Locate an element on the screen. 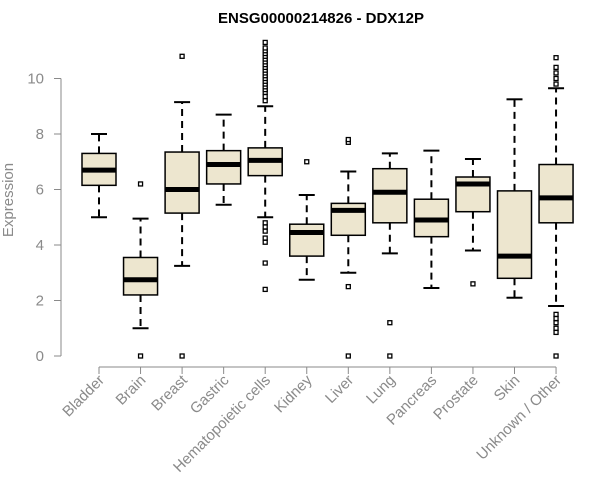  x-tick-label: Breast is located at coordinates (169, 392).